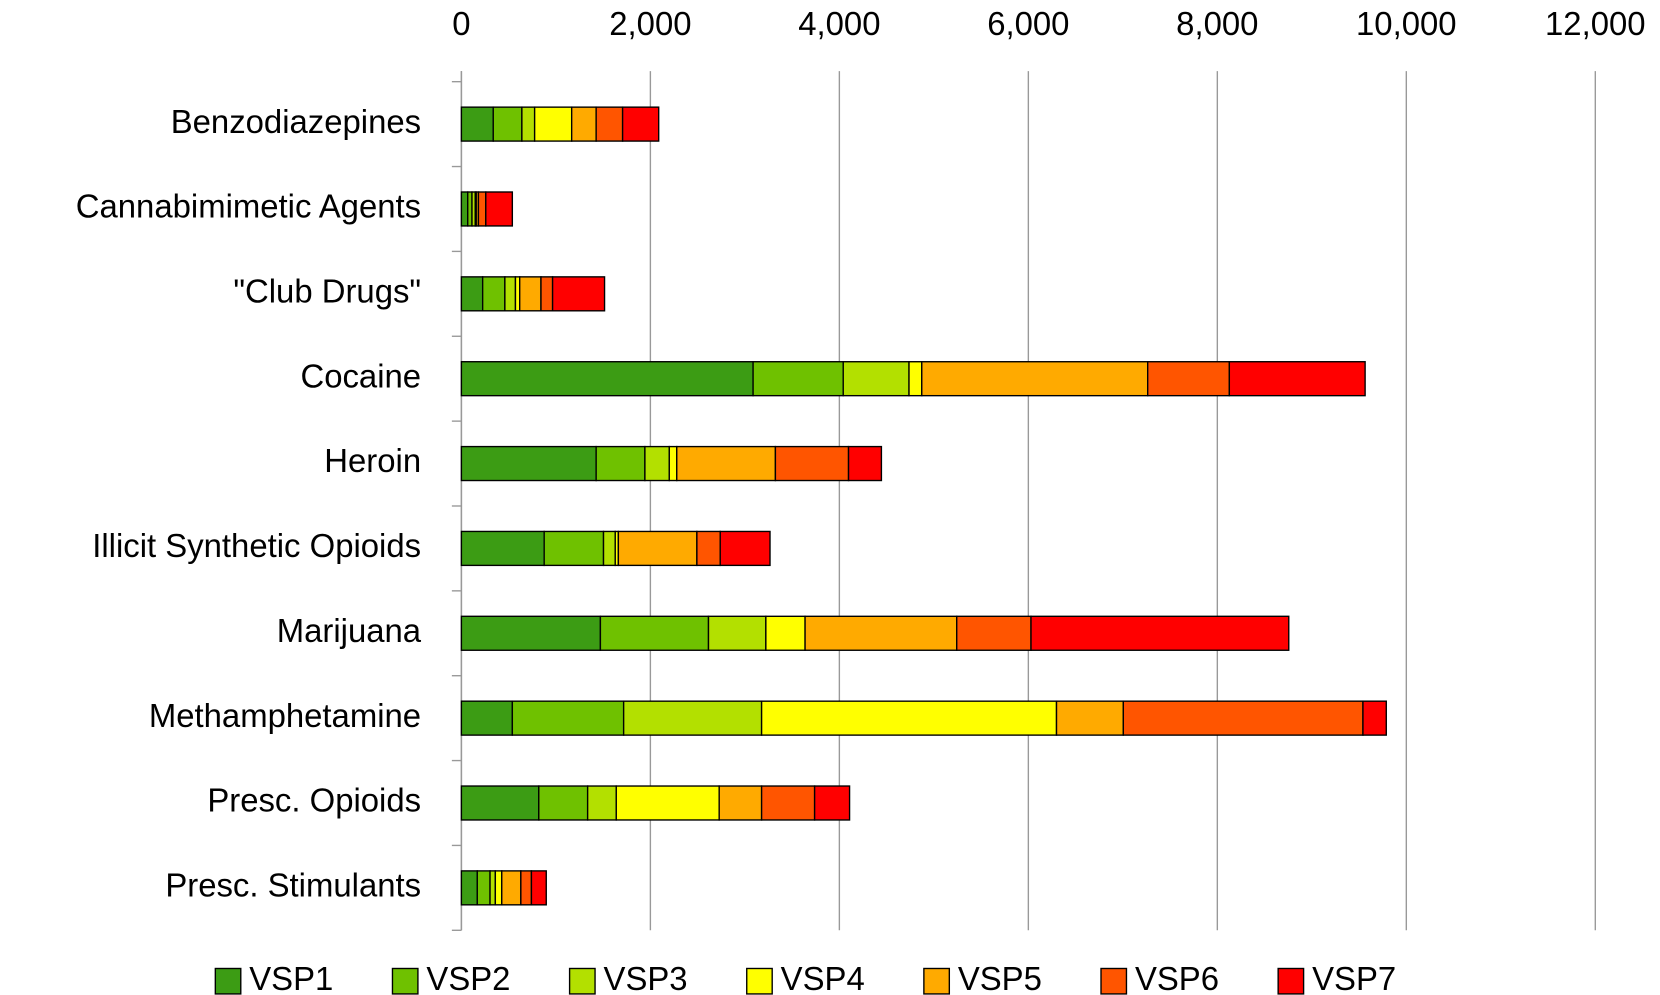 This screenshot has height=995, width=1660. I want to click on y-tick-label: Presc. Stimulants, so click(293, 885).